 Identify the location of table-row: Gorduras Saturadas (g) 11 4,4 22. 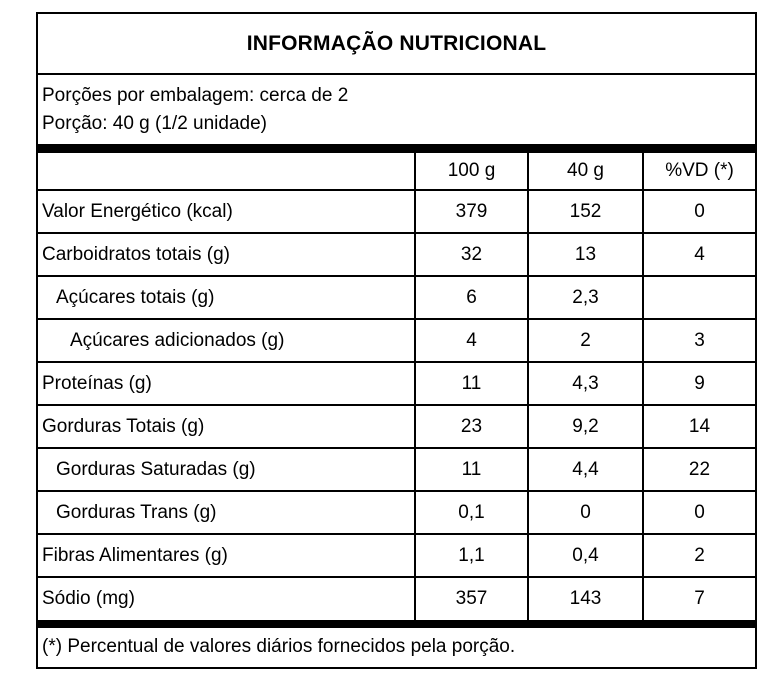
(396, 469).